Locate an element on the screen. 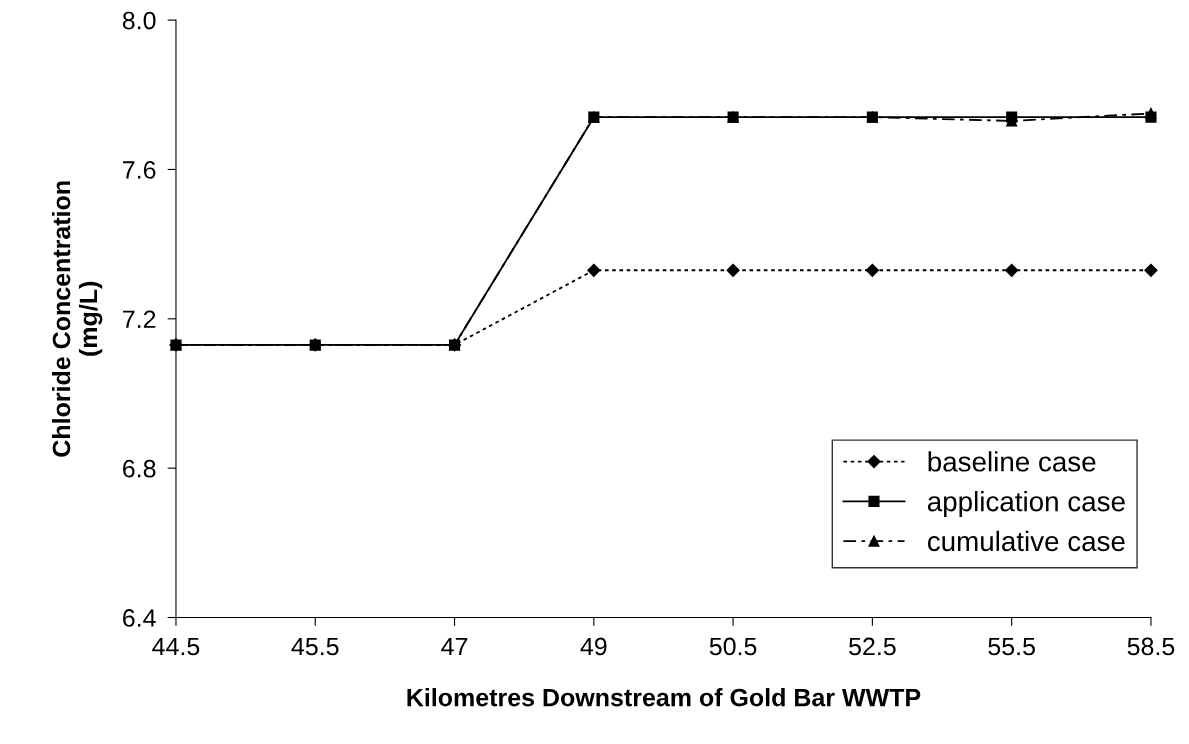  x-tick-label: 58.5 is located at coordinates (1151, 646).